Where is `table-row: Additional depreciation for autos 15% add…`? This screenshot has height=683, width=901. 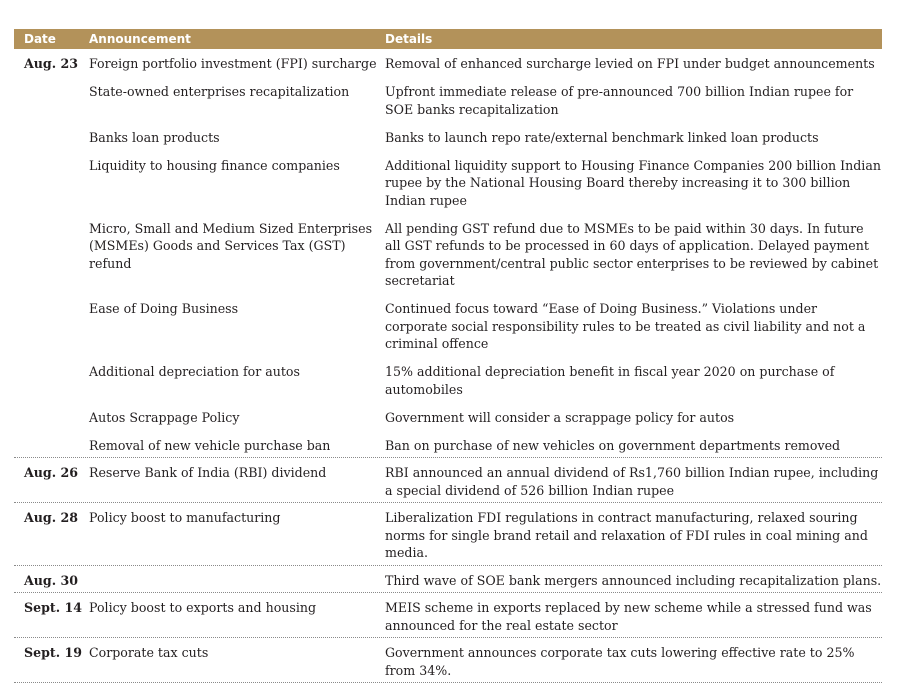 table-row: Additional depreciation for autos 15% add… is located at coordinates (448, 380).